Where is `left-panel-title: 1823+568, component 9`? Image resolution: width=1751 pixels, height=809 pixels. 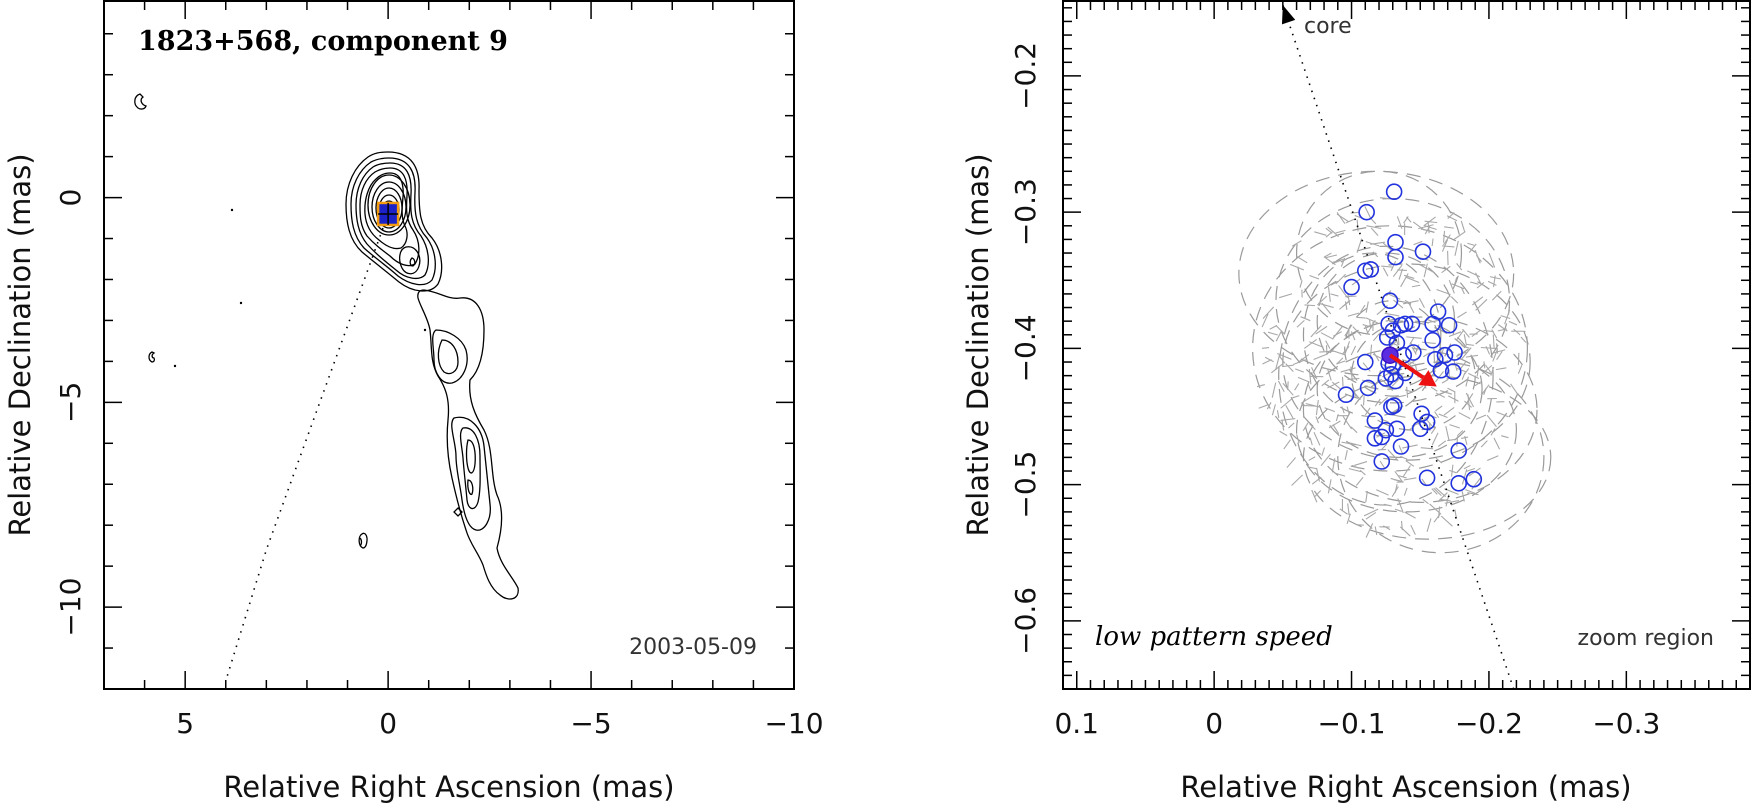 left-panel-title: 1823+568, component 9 is located at coordinates (323, 41).